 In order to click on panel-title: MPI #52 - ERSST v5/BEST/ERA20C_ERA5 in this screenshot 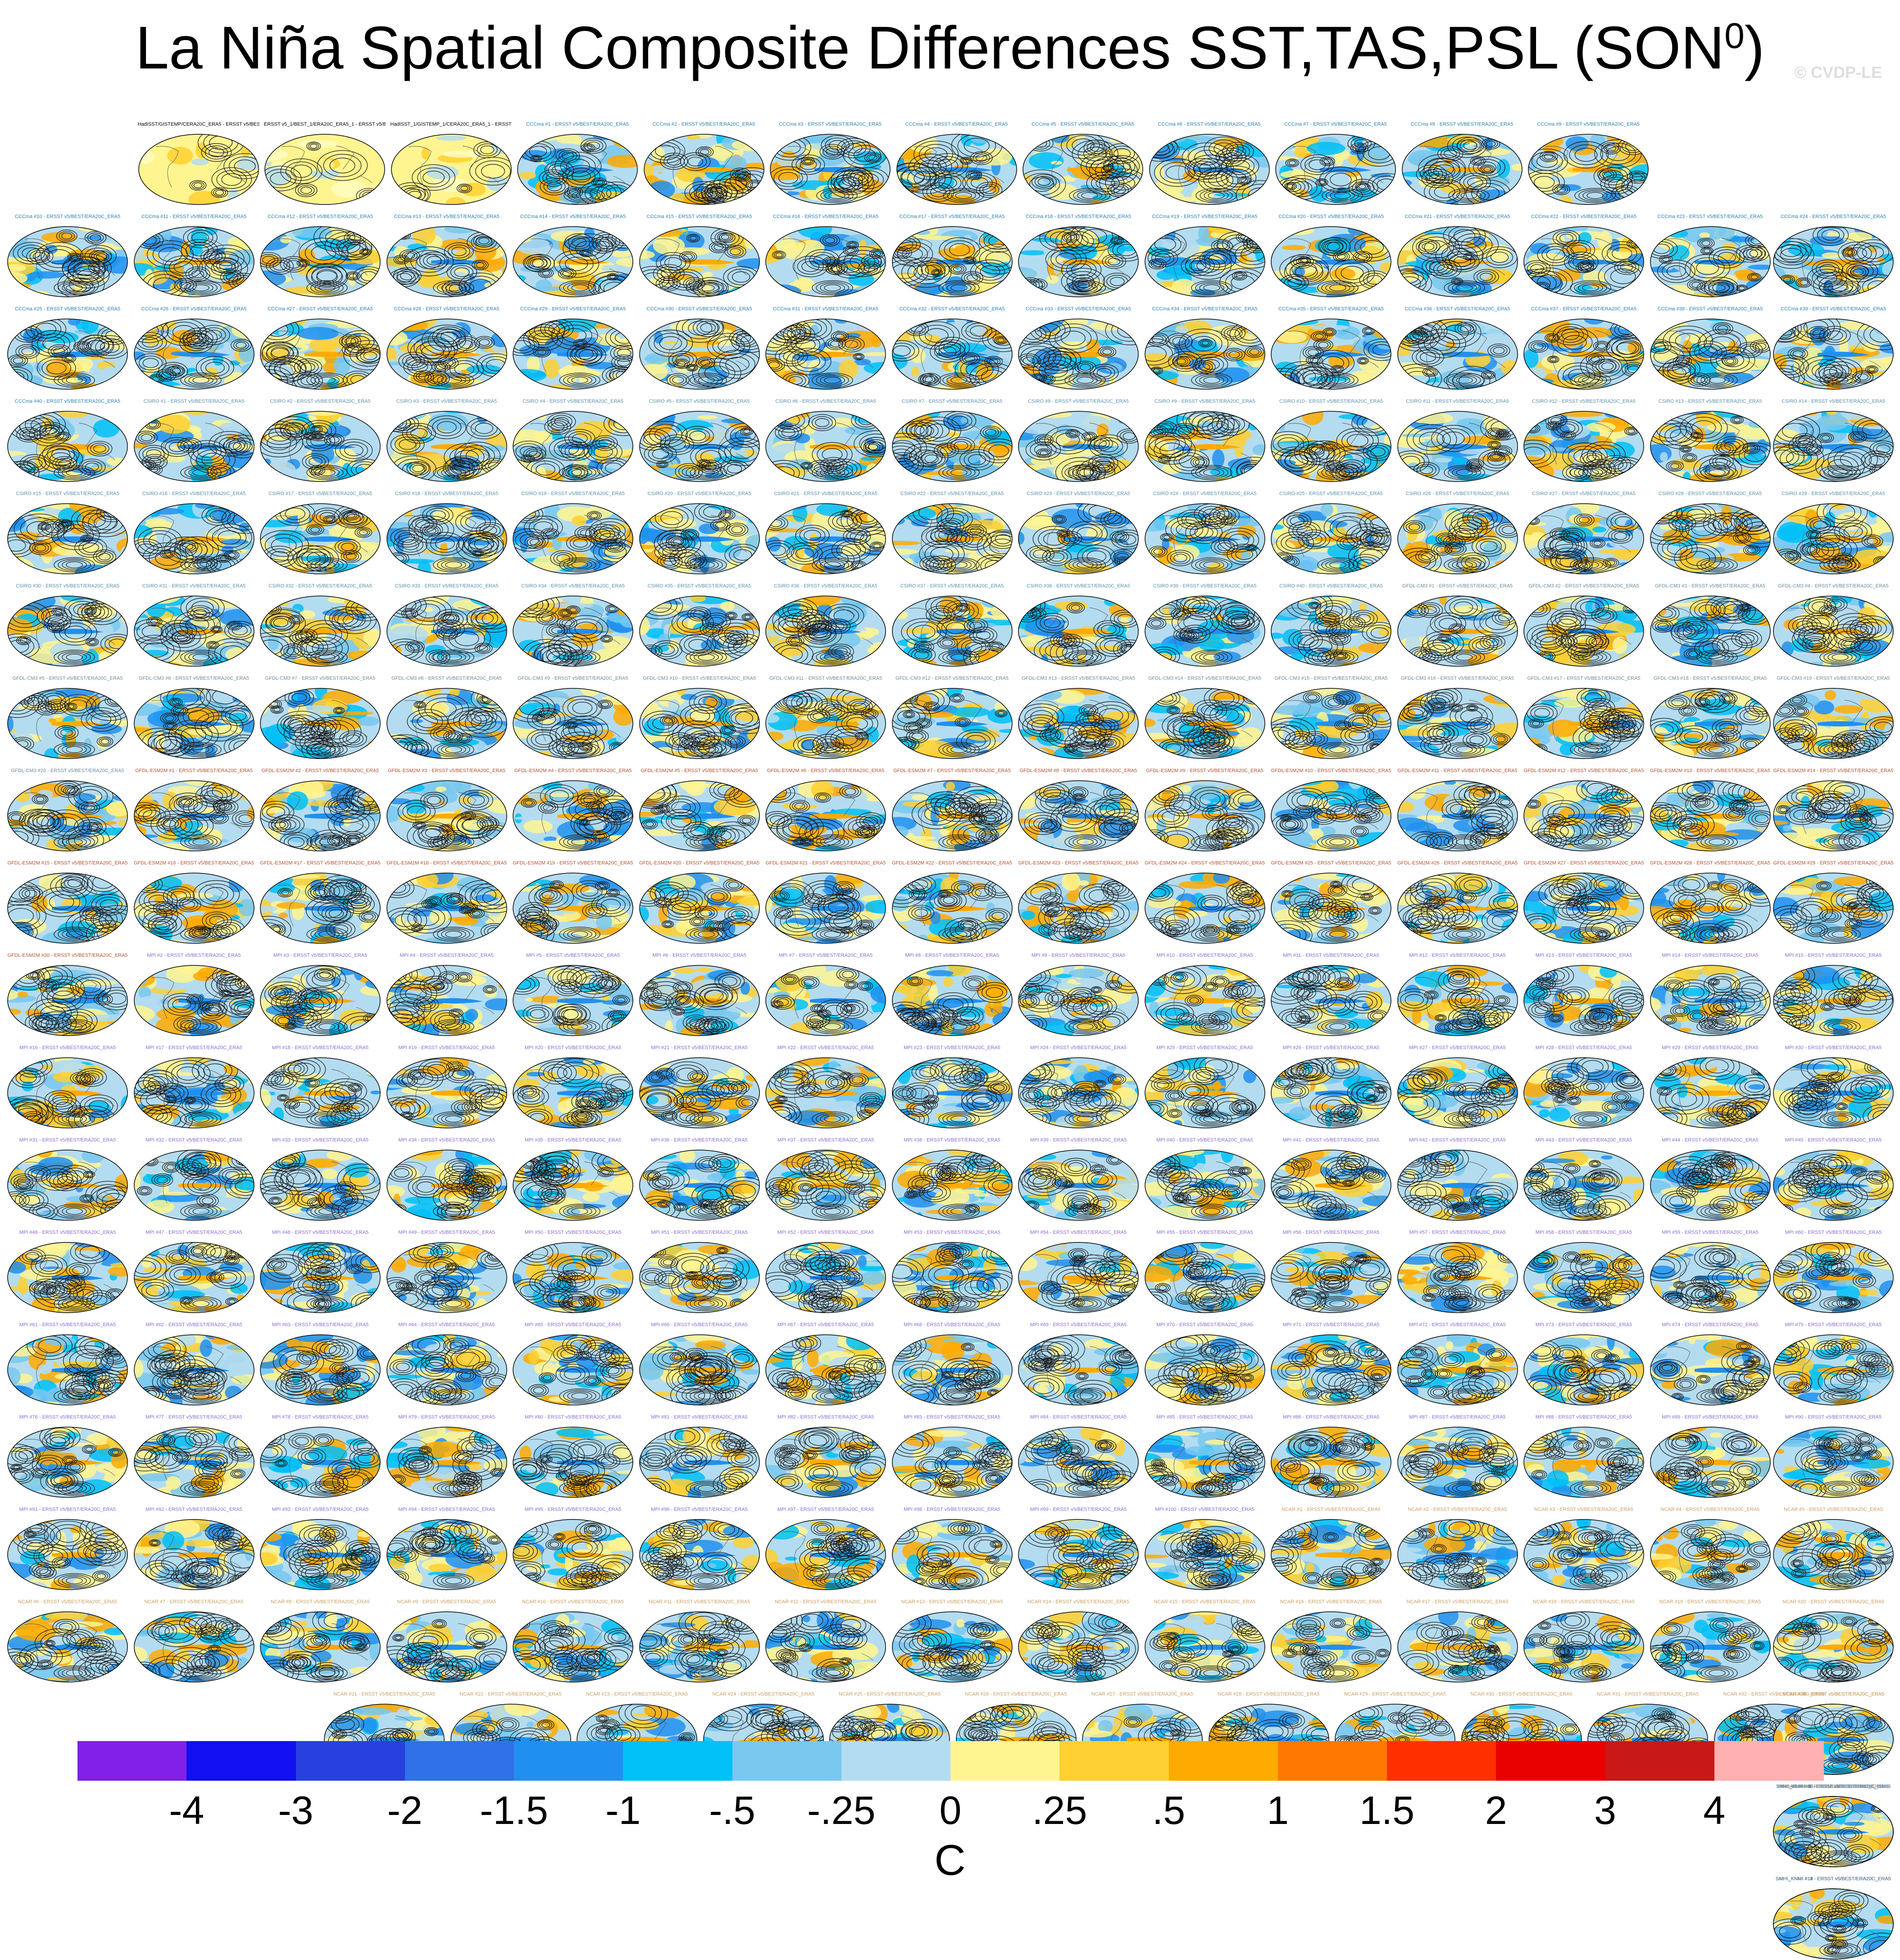, I will do `click(826, 1232)`.